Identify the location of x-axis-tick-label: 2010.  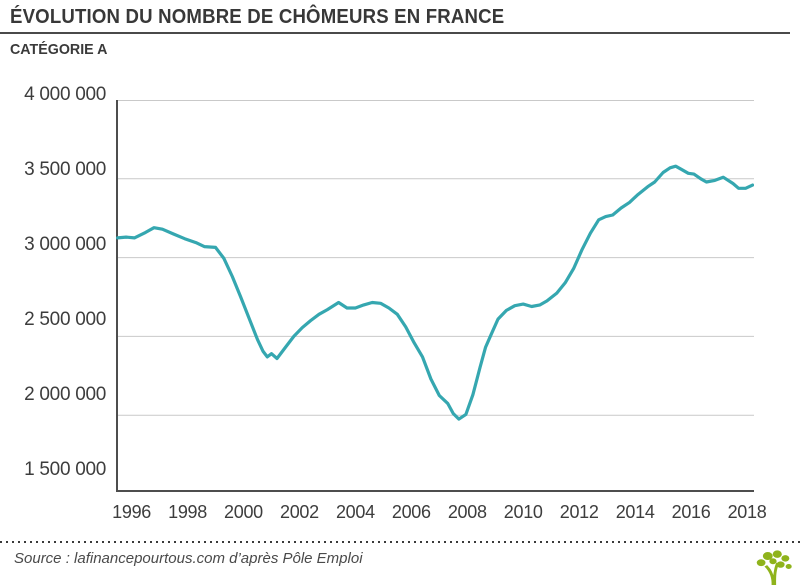
(523, 512).